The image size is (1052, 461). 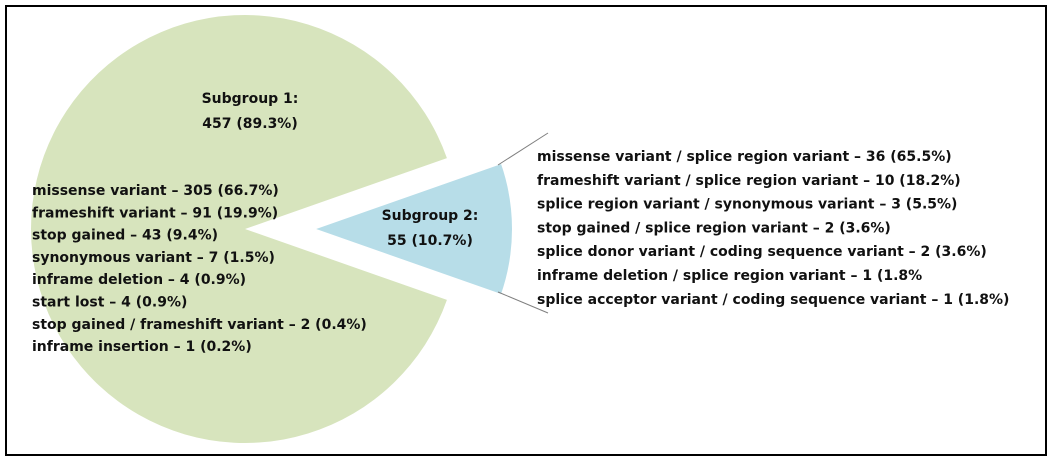 I want to click on slice-label: Subgroup 1:, so click(x=250, y=99).